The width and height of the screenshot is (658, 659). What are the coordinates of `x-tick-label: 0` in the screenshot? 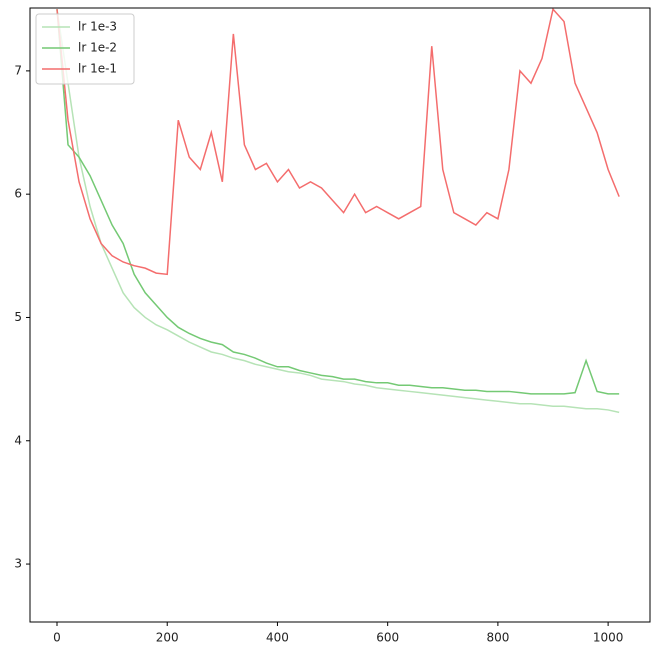 It's located at (57, 638).